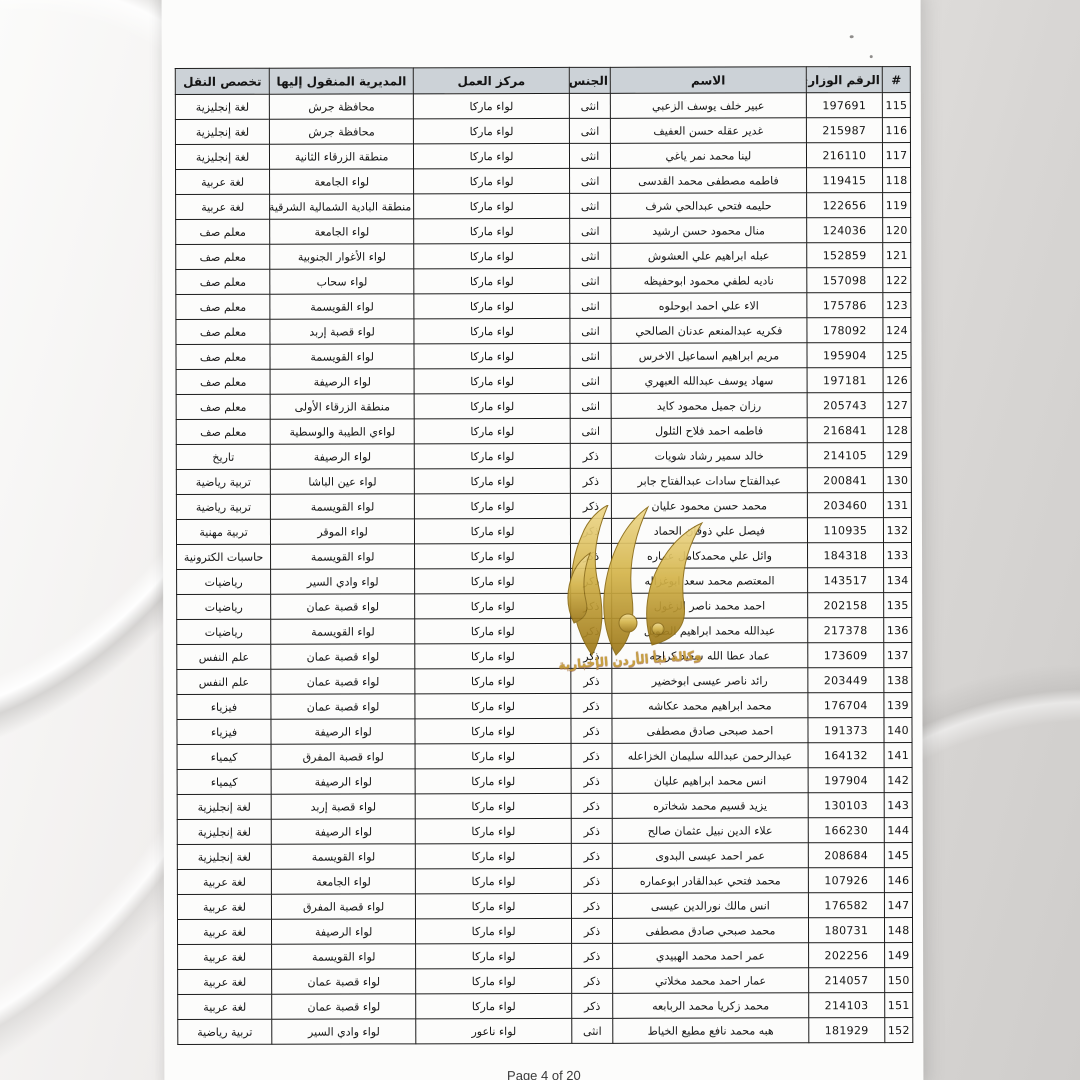 The width and height of the screenshot is (1080, 1080). I want to click on cell-row-number: 128, so click(897, 430).